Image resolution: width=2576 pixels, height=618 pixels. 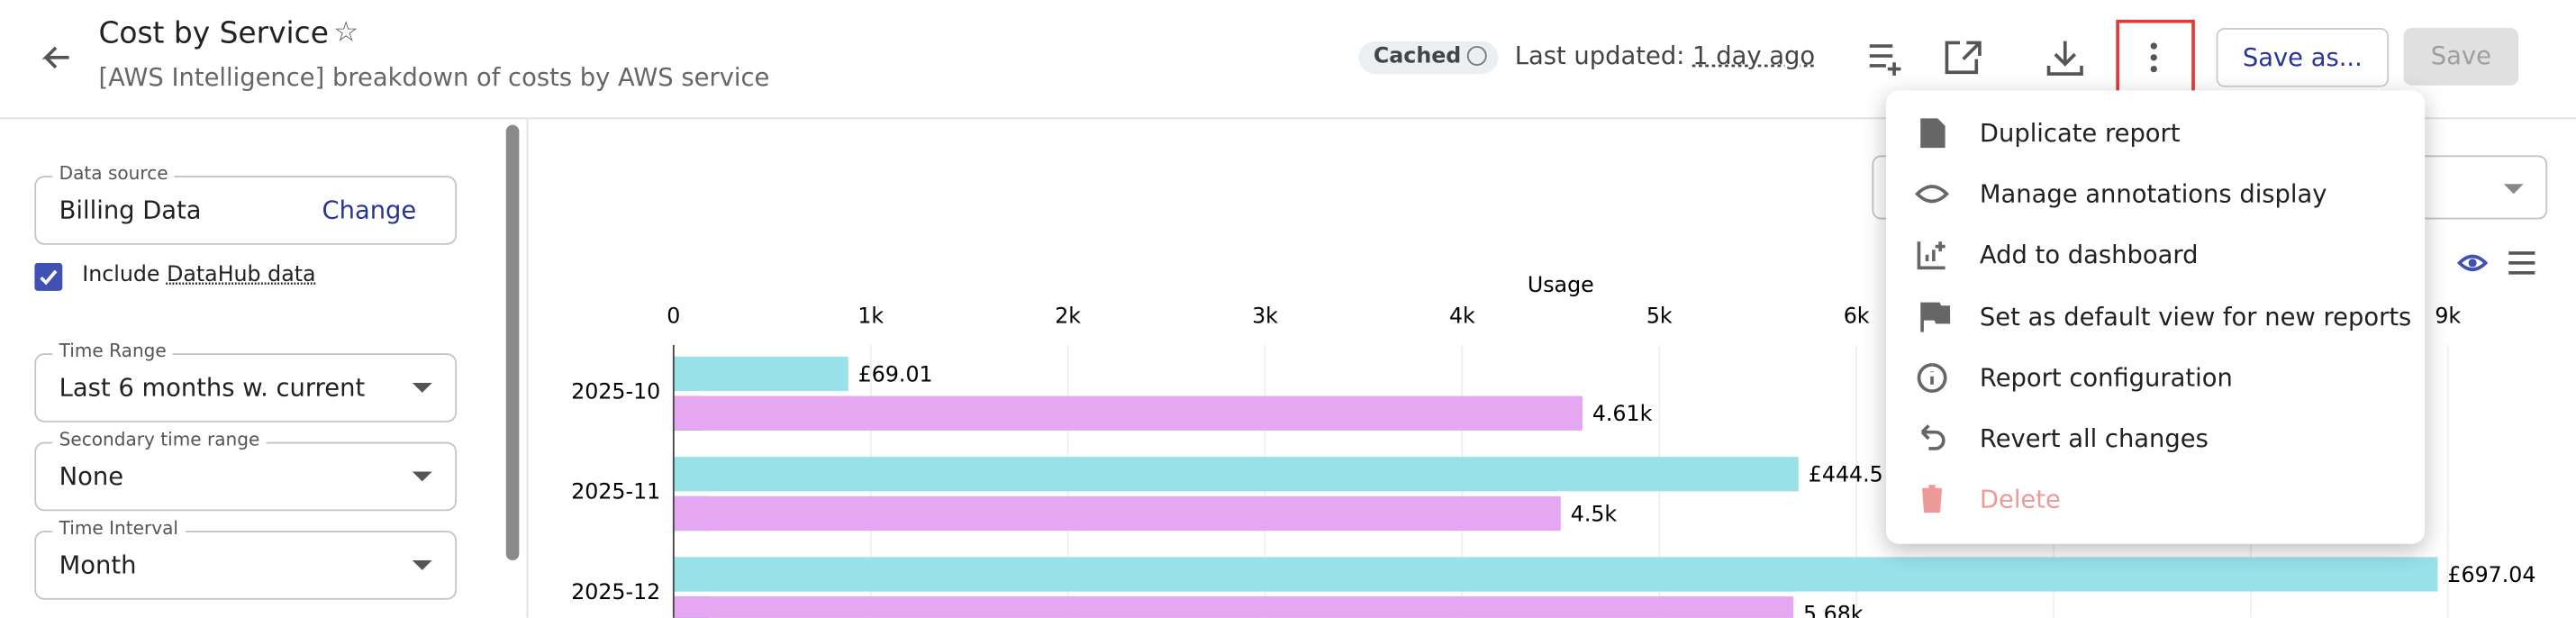 I want to click on x-tick-label: 2k, so click(x=1068, y=316).